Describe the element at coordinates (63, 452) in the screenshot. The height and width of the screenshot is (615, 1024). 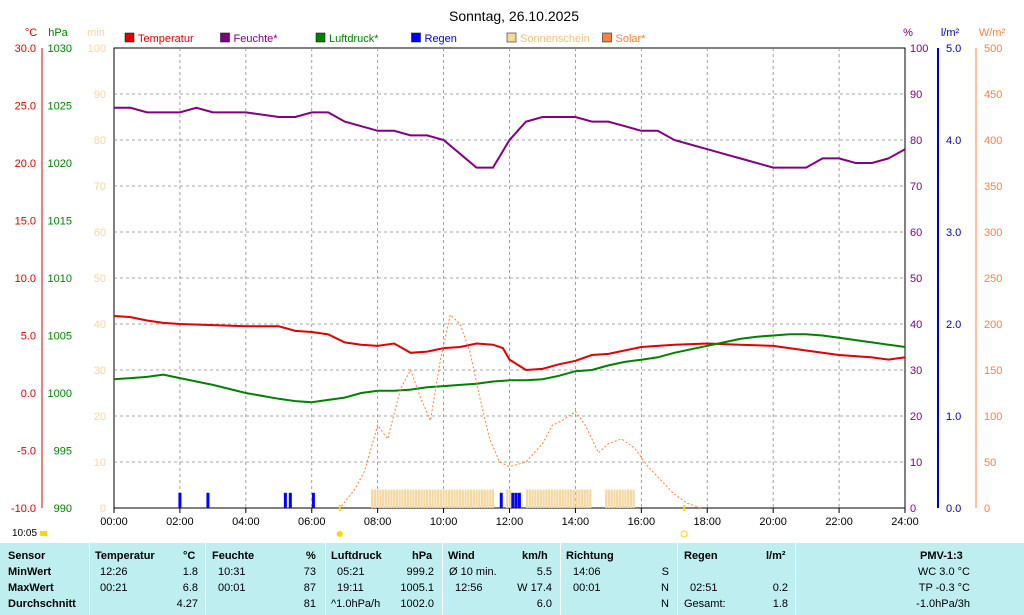
I see `axis-tick-press: 995` at that location.